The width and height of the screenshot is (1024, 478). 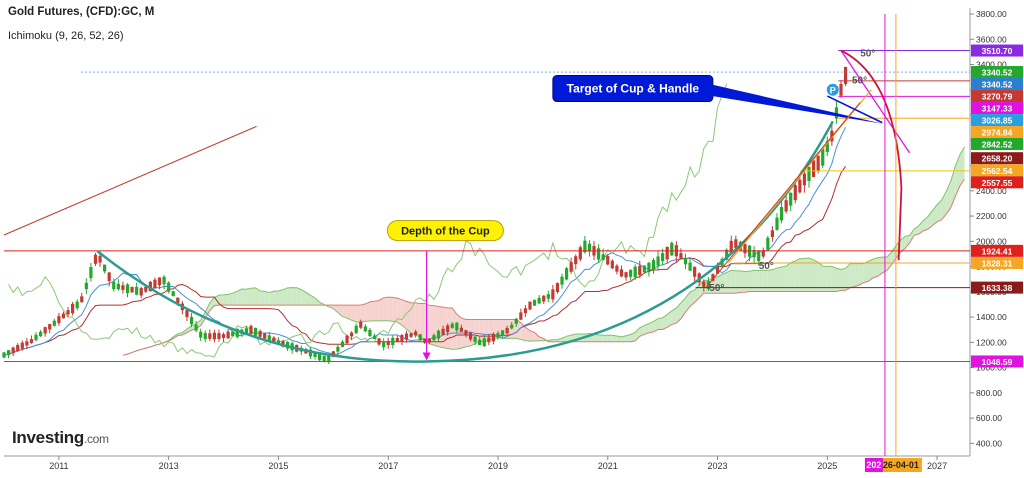 I want to click on date-tag-label: 202, so click(x=873, y=465).